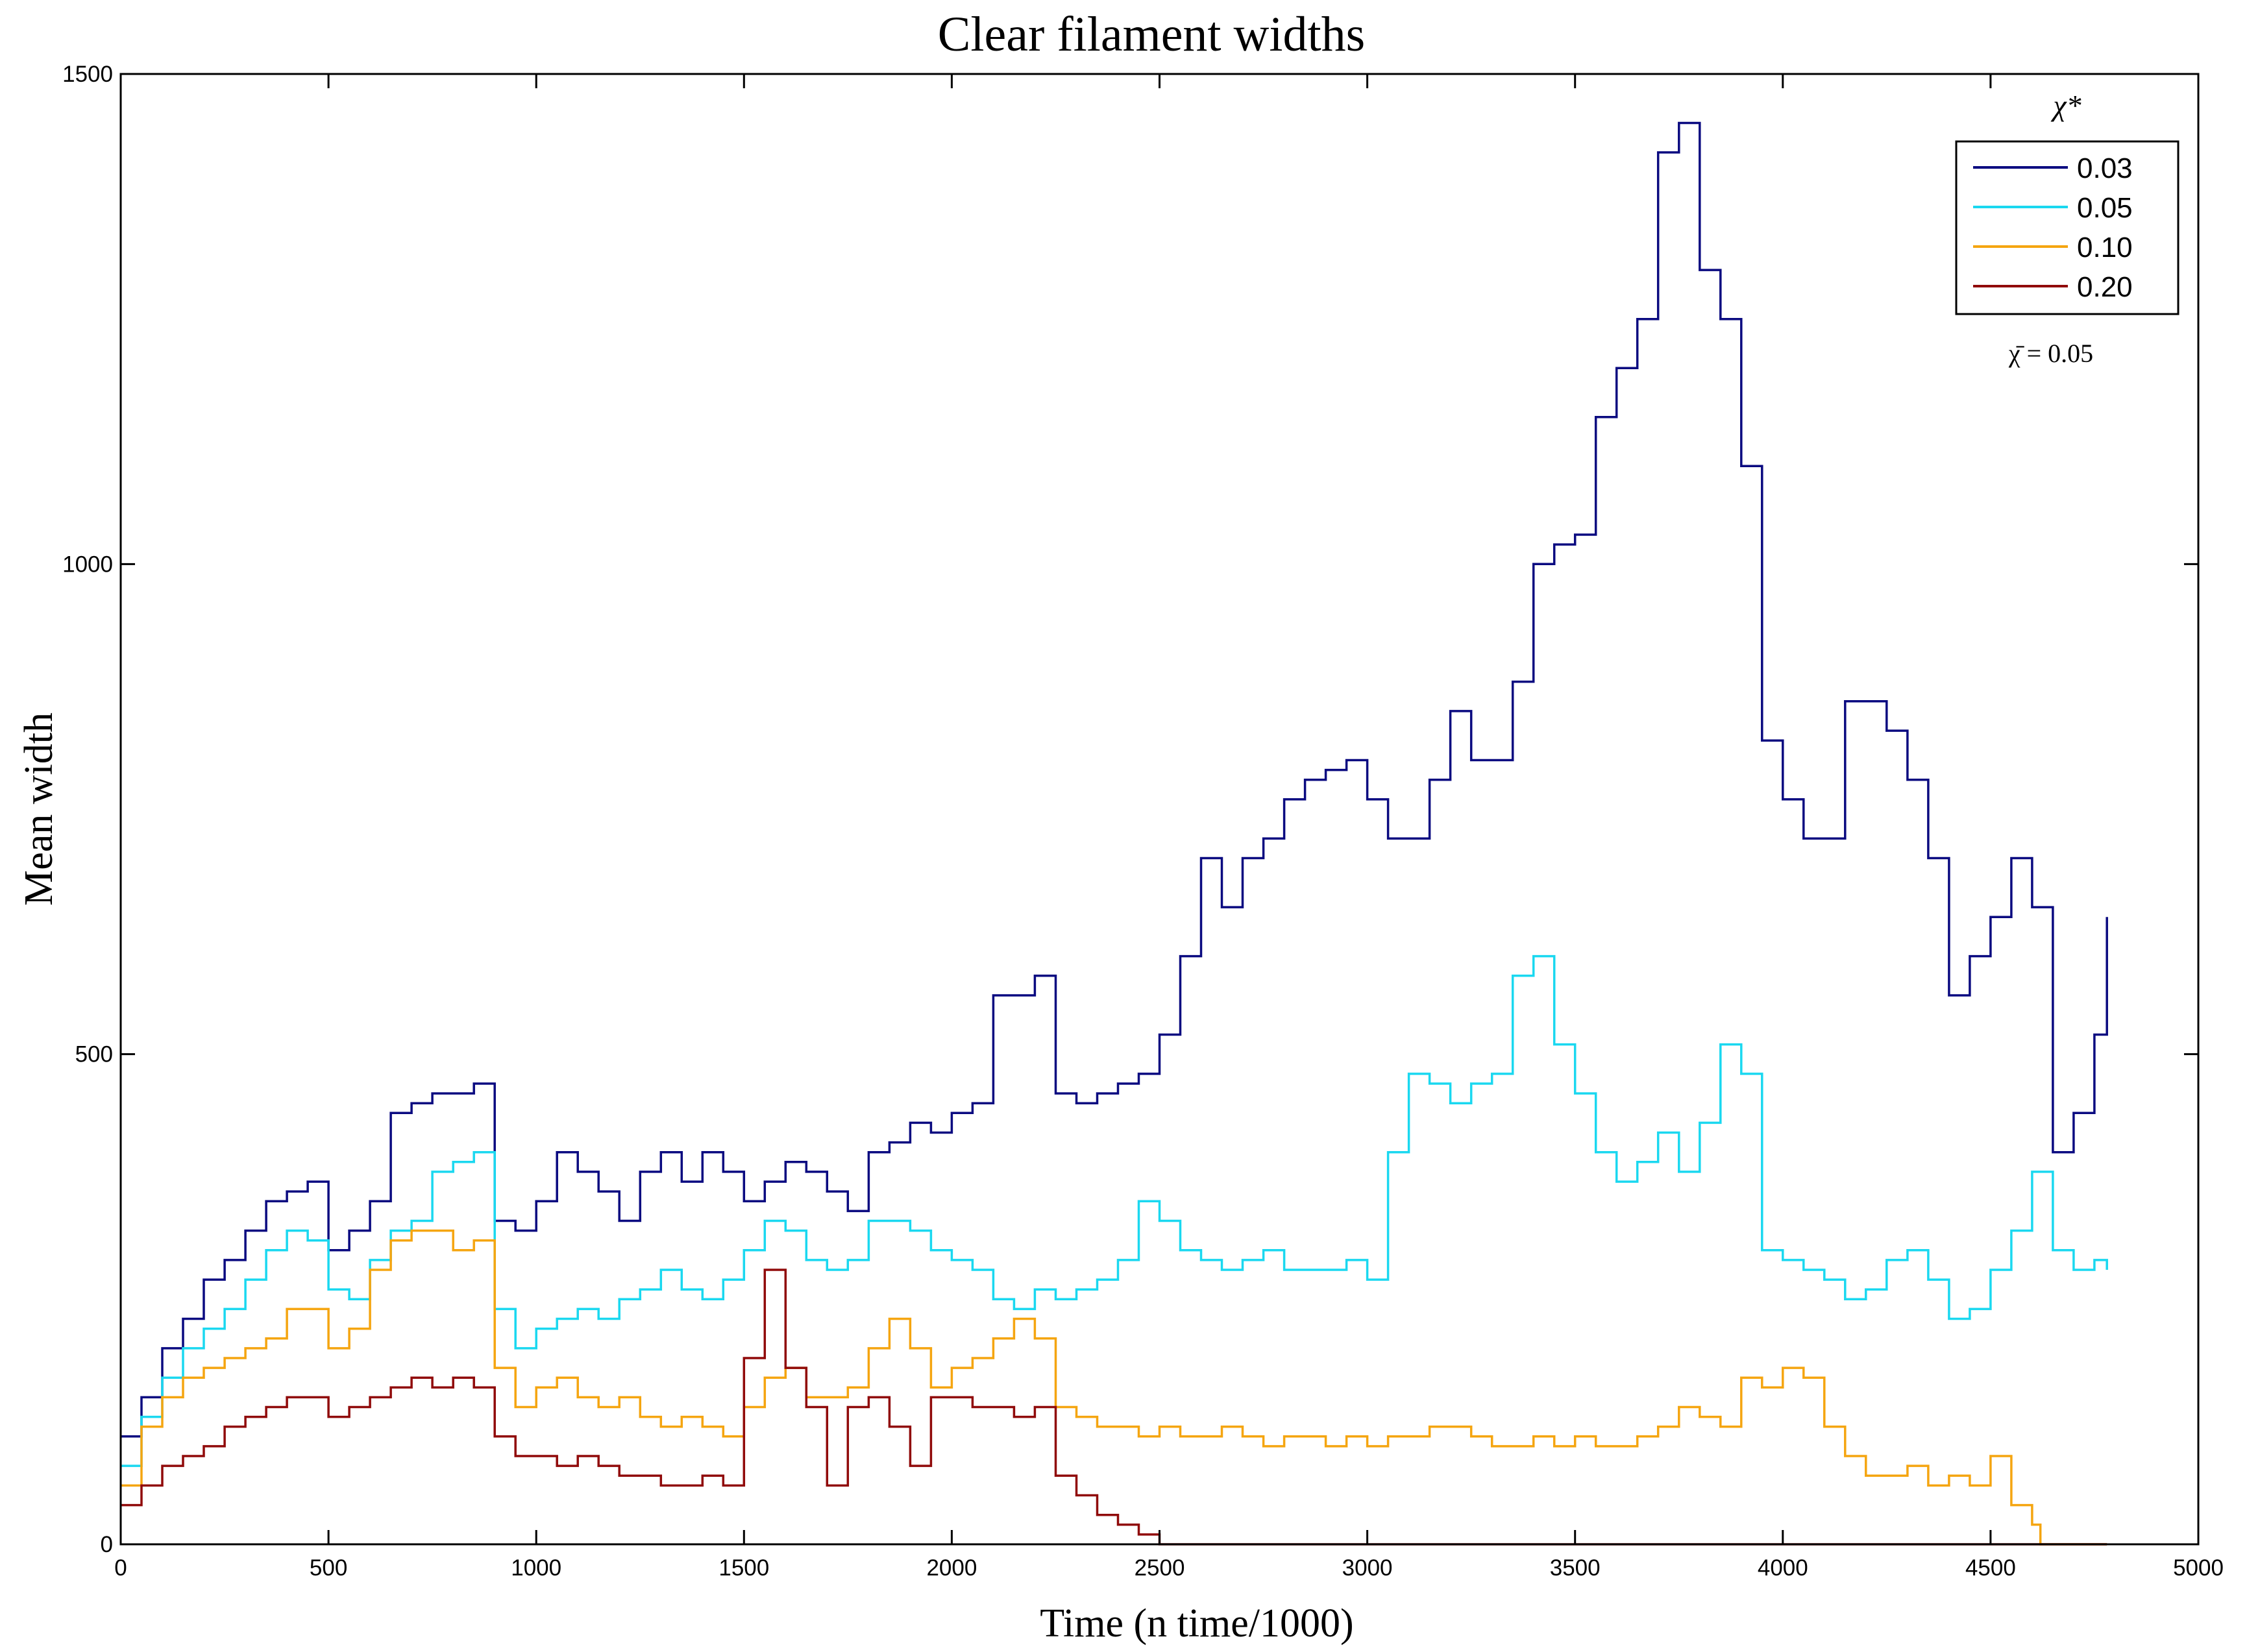 The height and width of the screenshot is (1652, 2247). Describe the element at coordinates (1367, 1568) in the screenshot. I see `x-tick-label: 3000` at that location.